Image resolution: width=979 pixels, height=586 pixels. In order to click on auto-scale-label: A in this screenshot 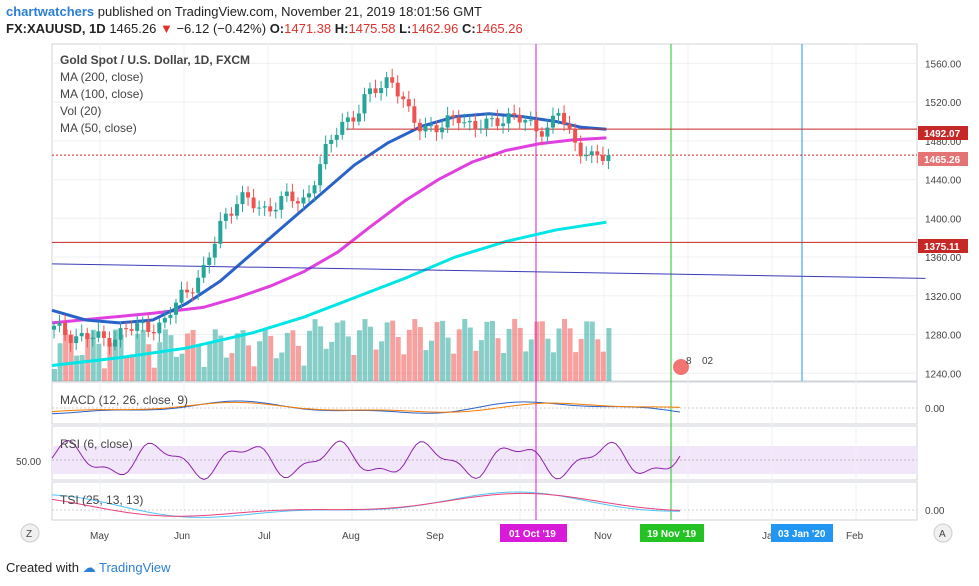, I will do `click(942, 534)`.